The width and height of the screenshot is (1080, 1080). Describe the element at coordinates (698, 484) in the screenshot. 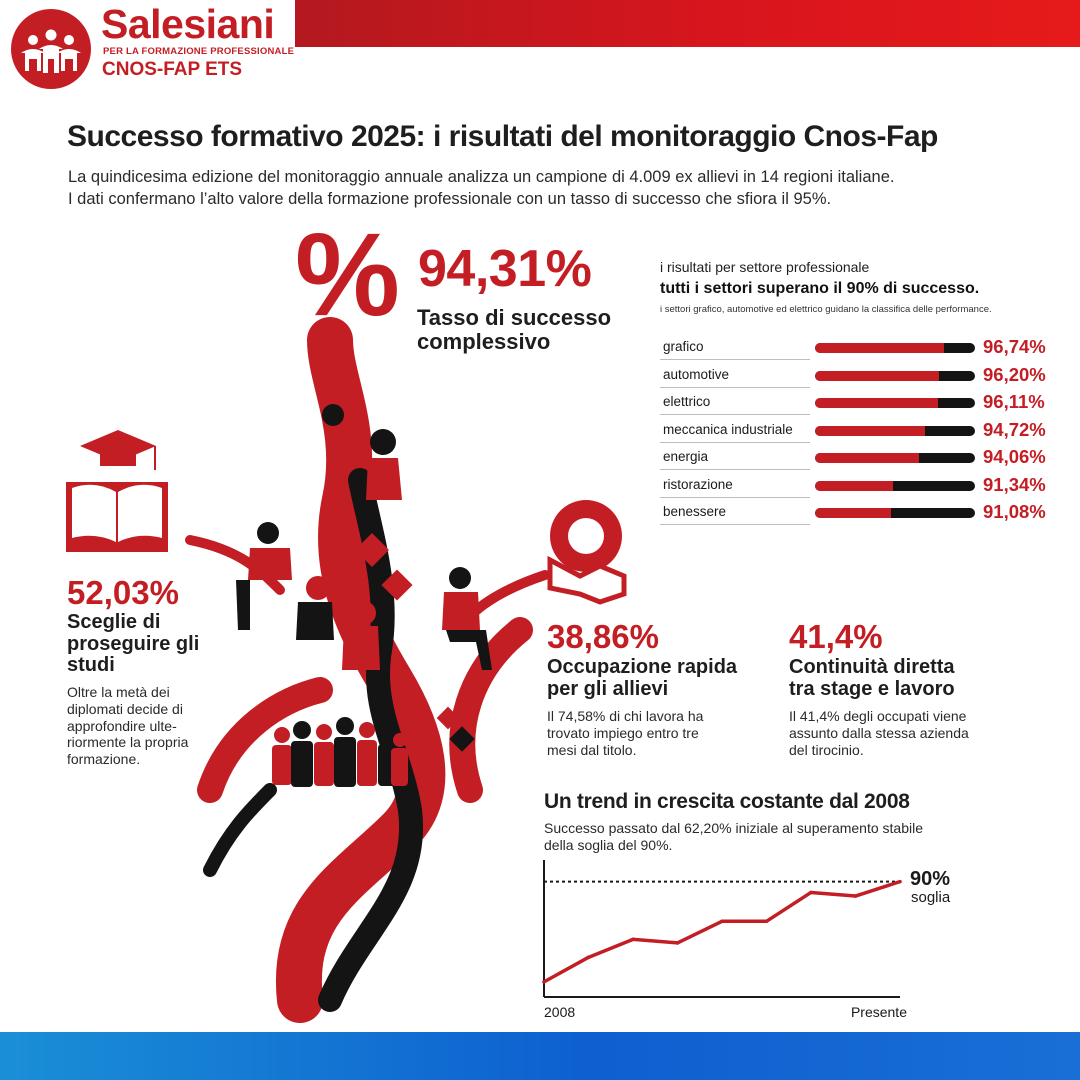

I see `sector-name: ristorazione` at that location.